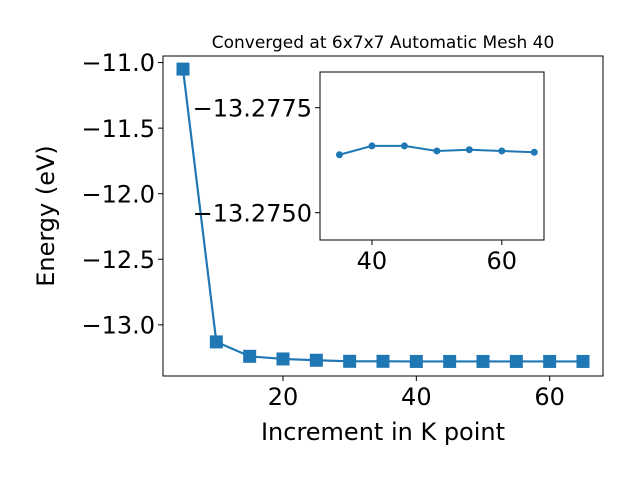  I want to click on inset-x-ticks: 40 60, so click(437, 257).